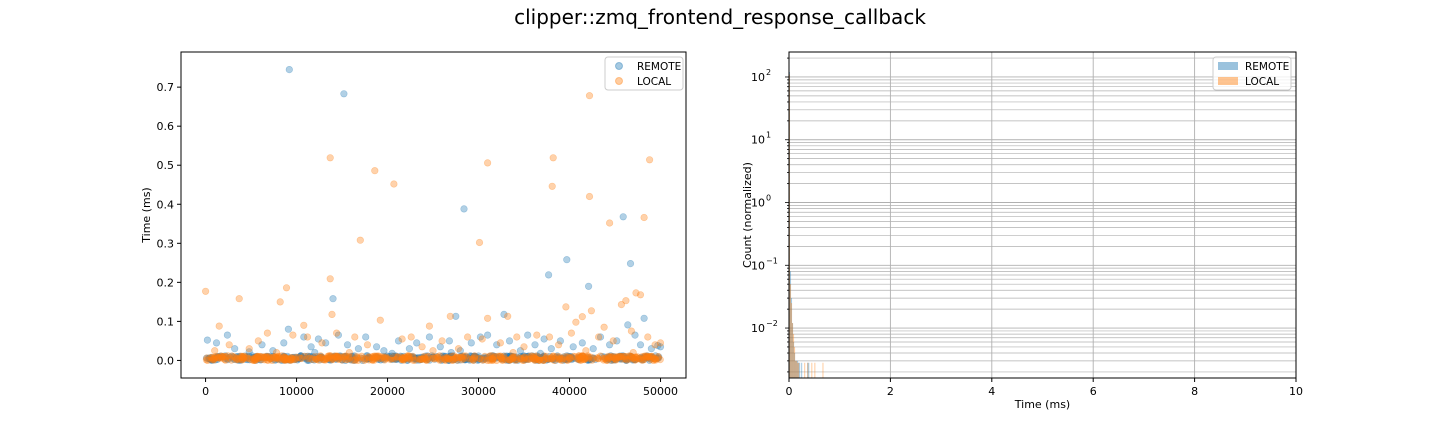 This screenshot has width=1440, height=432. What do you see at coordinates (166, 282) in the screenshot?
I see `scatter-y-tick-label: 0.2` at bounding box center [166, 282].